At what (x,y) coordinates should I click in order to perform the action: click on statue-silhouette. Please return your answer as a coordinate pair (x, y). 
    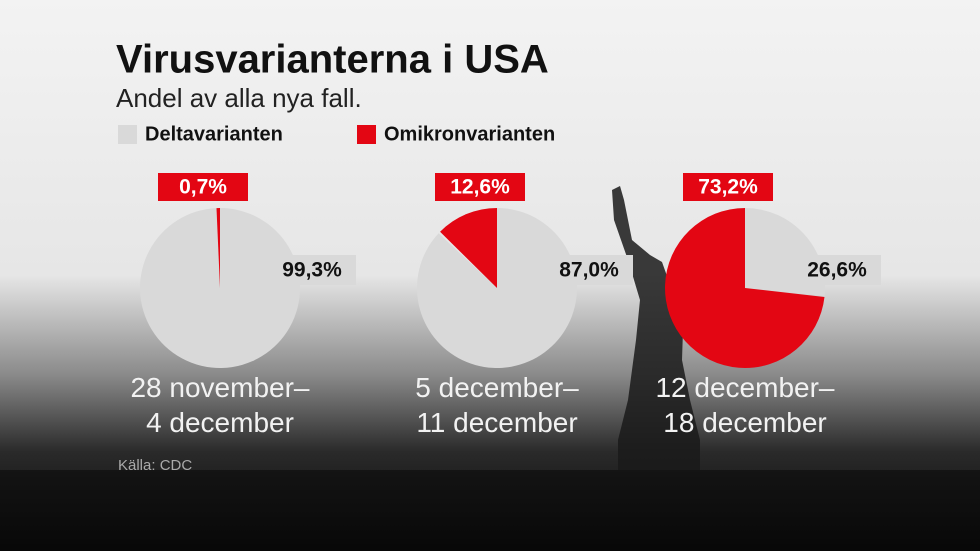
    Looking at the image, I should click on (656, 328).